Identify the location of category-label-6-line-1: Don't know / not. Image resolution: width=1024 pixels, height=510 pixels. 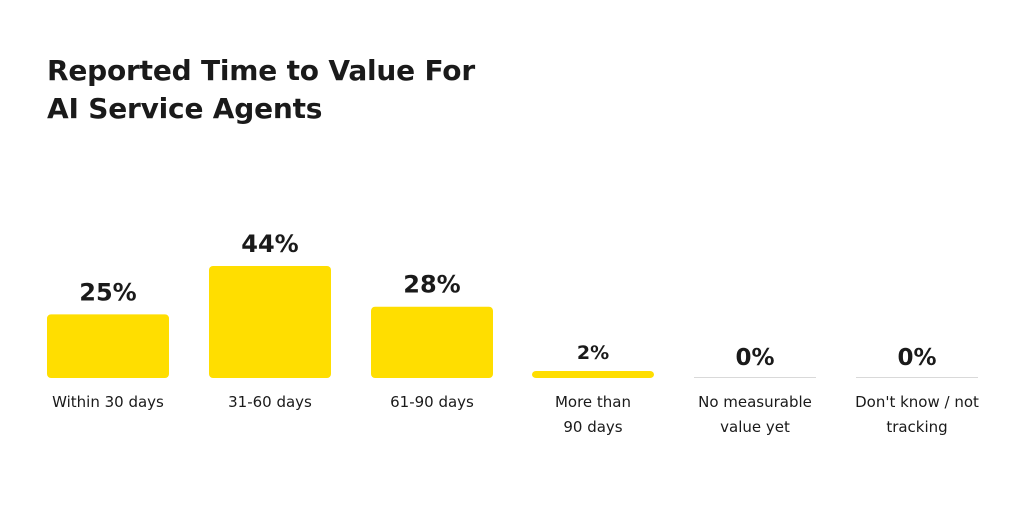
(917, 402).